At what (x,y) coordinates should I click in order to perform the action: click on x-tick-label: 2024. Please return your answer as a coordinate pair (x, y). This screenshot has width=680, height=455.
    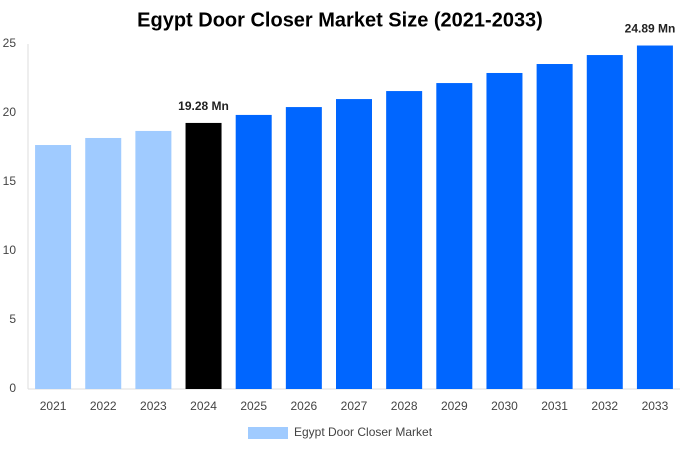
    Looking at the image, I should click on (203, 406).